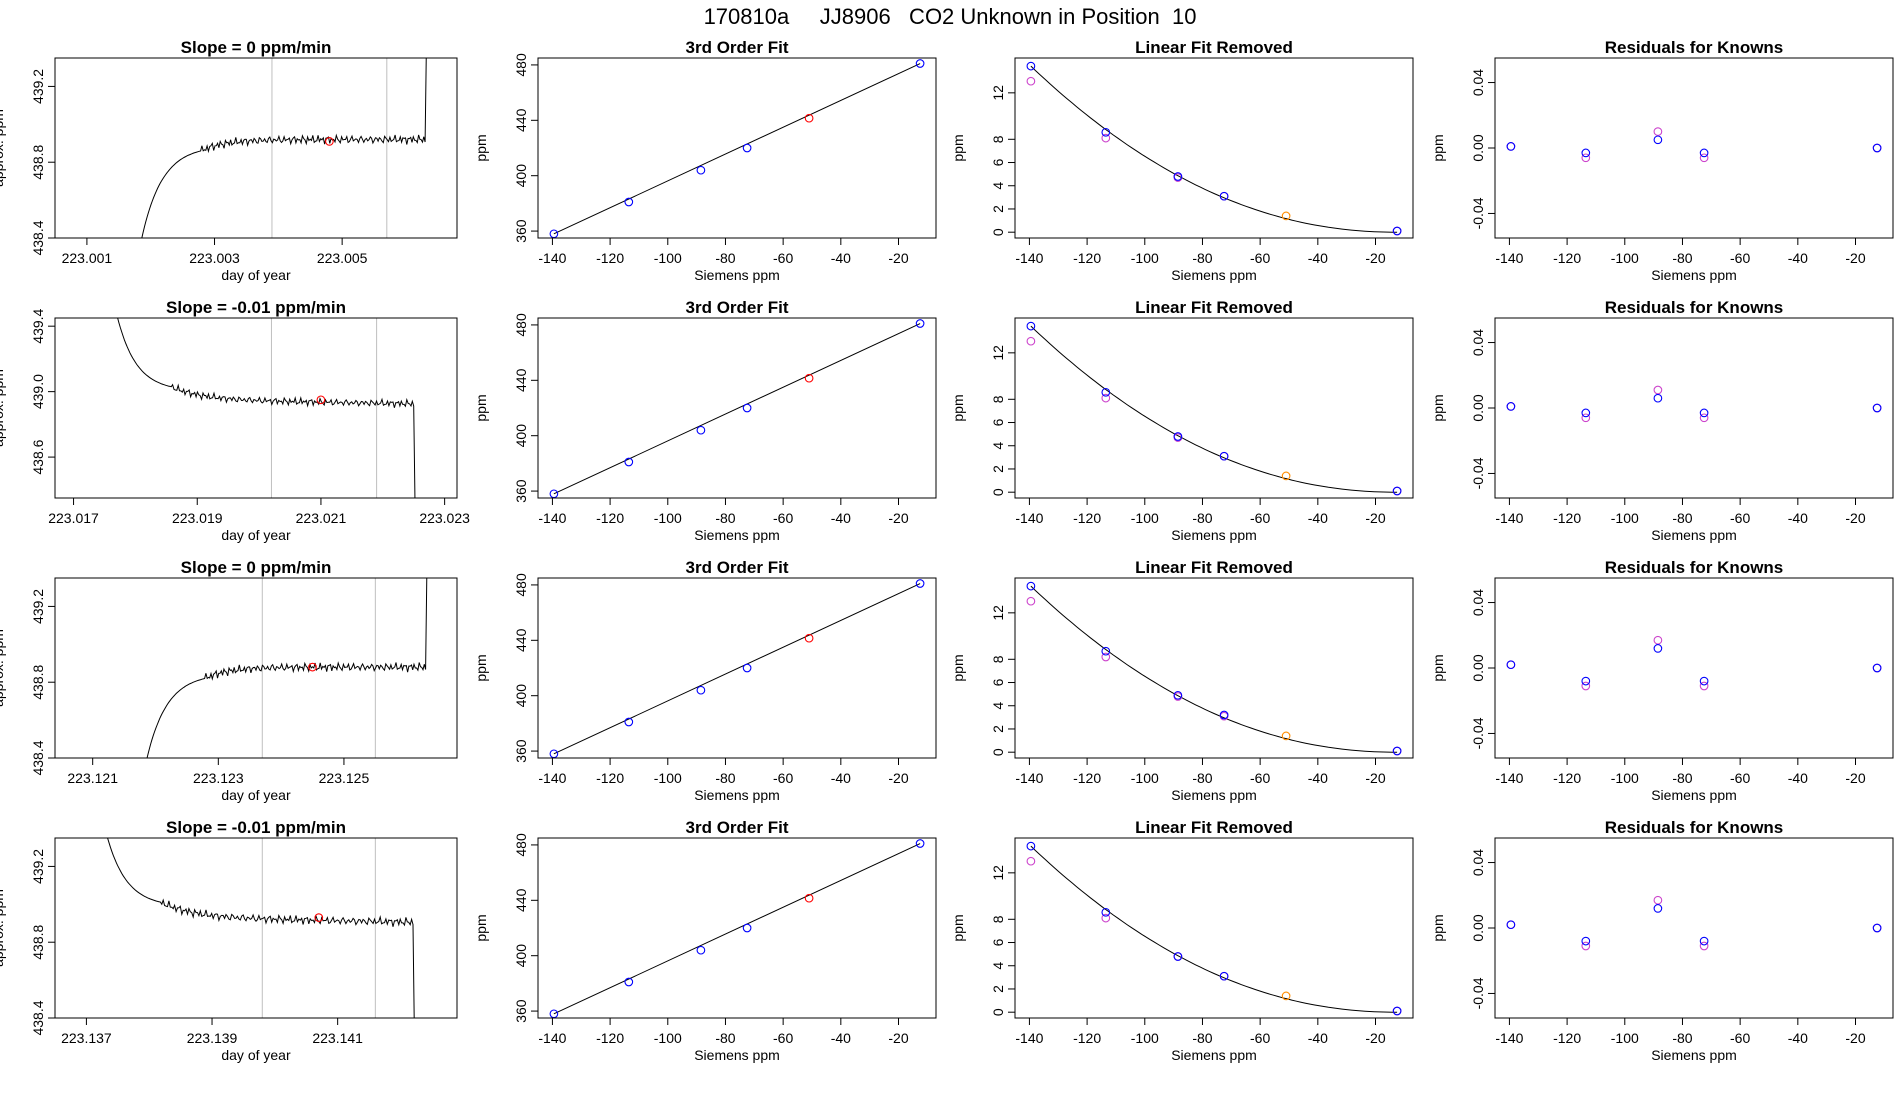  Describe the element at coordinates (998, 139) in the screenshot. I see `y-tick-label: 8` at that location.